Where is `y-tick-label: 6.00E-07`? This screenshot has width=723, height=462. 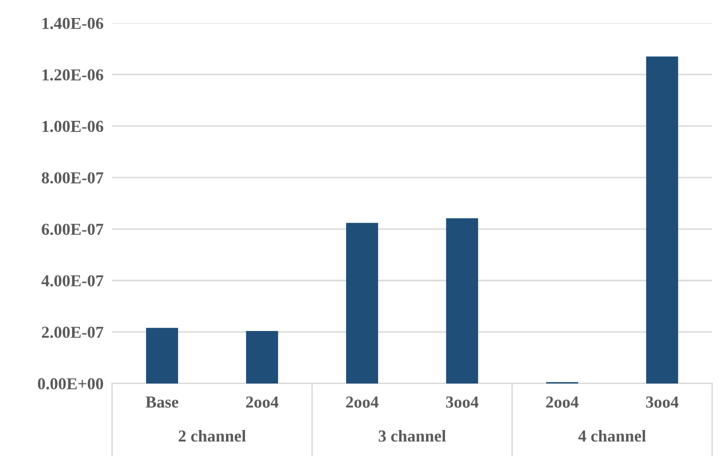 y-tick-label: 6.00E-07 is located at coordinates (73, 230).